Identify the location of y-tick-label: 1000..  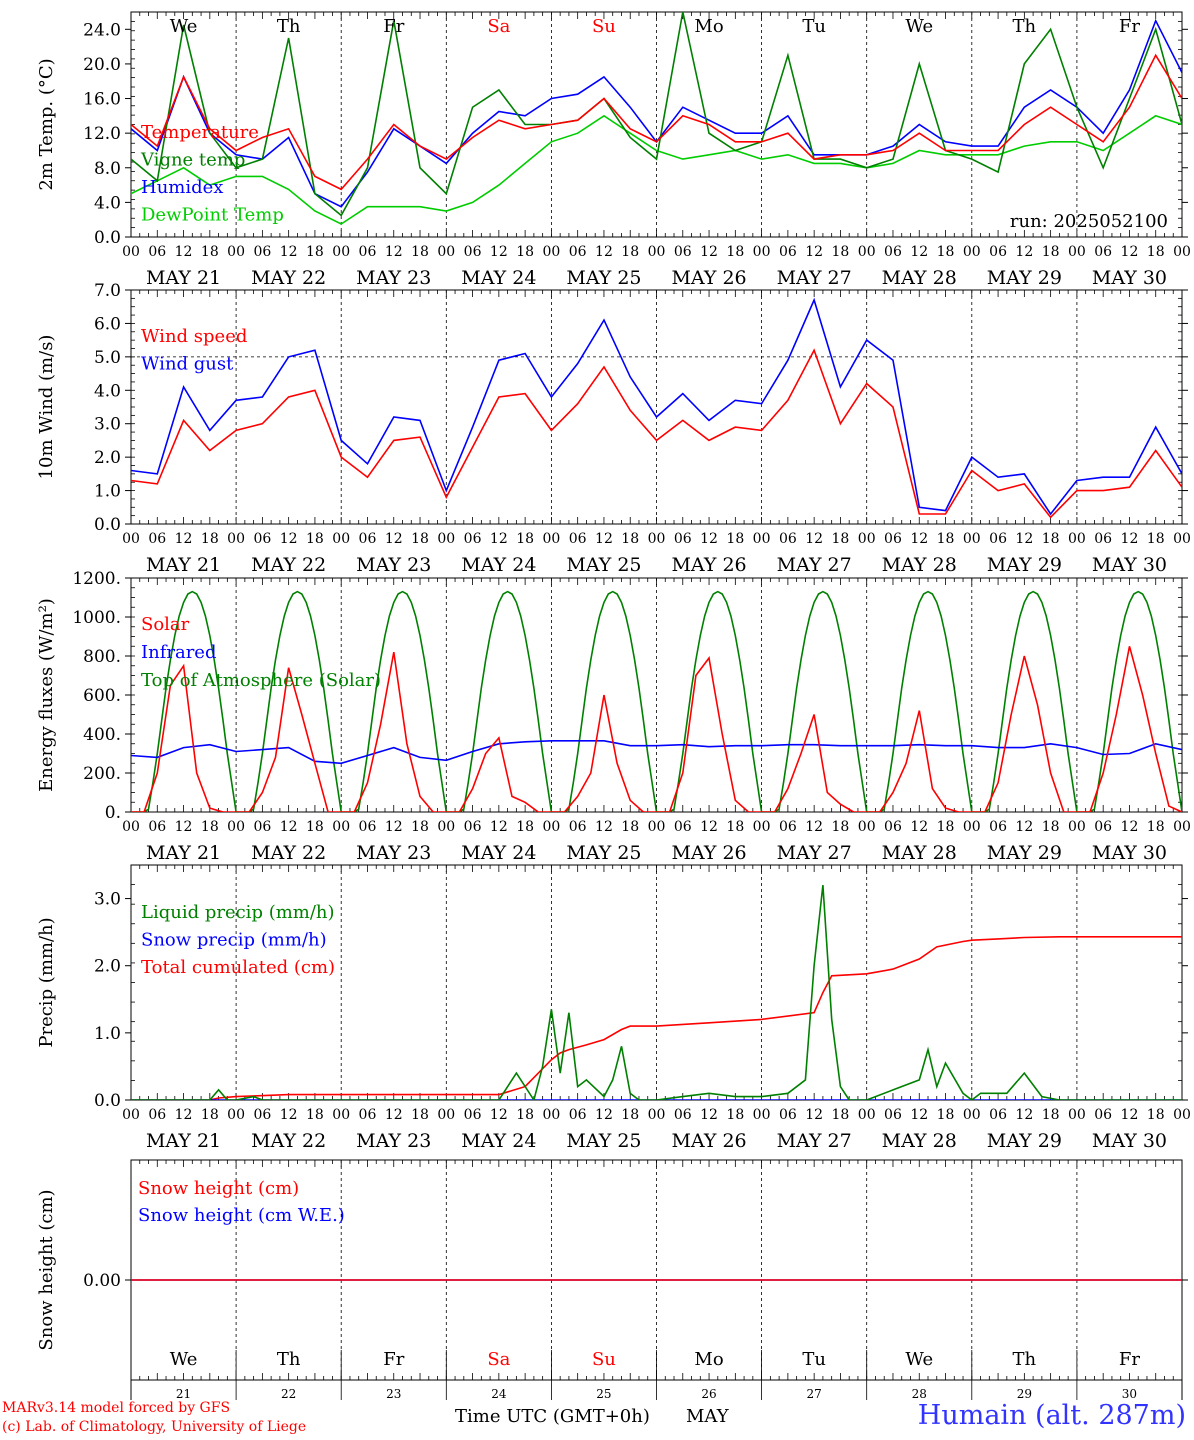
(96, 618).